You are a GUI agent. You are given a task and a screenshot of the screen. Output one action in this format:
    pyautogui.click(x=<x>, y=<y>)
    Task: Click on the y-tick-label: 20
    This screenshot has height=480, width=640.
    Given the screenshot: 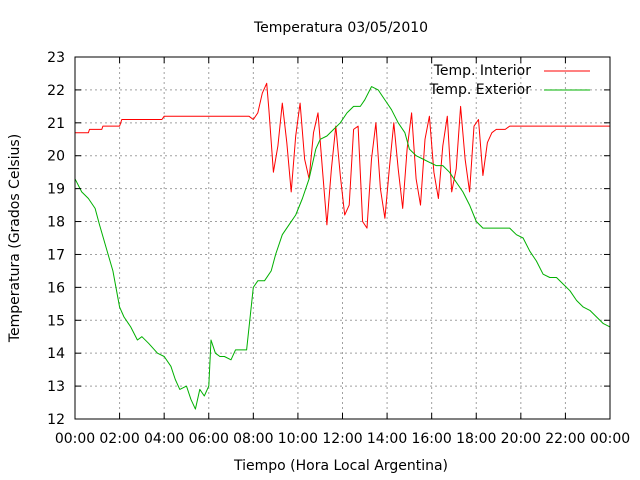 What is the action you would take?
    pyautogui.click(x=56, y=157)
    